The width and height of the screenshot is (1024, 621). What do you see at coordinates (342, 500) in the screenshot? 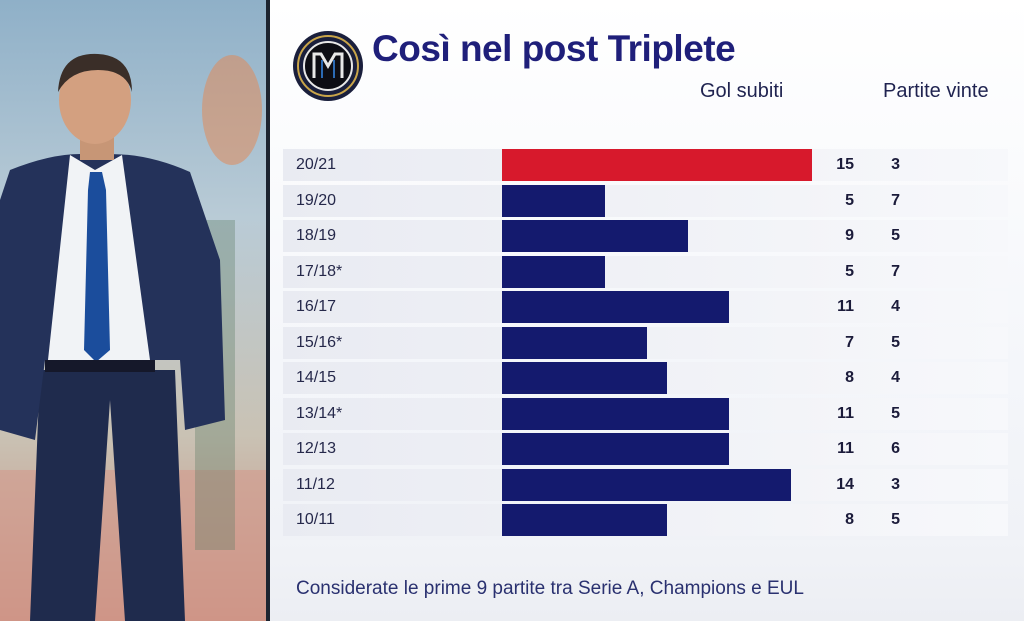
I see `row-label: 11/12 Gasp/Ranieri` at bounding box center [342, 500].